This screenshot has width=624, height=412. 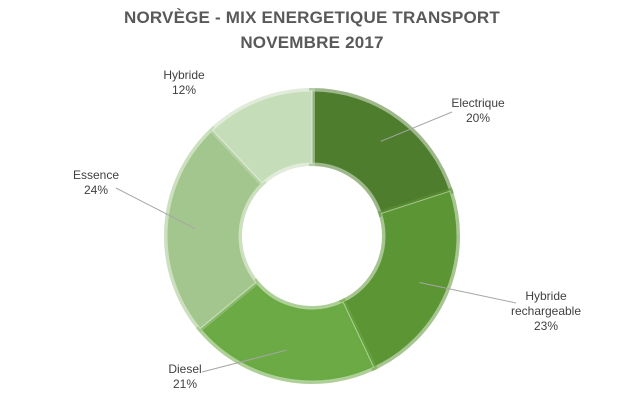 I want to click on category-label-4: Hybride, so click(x=184, y=75).